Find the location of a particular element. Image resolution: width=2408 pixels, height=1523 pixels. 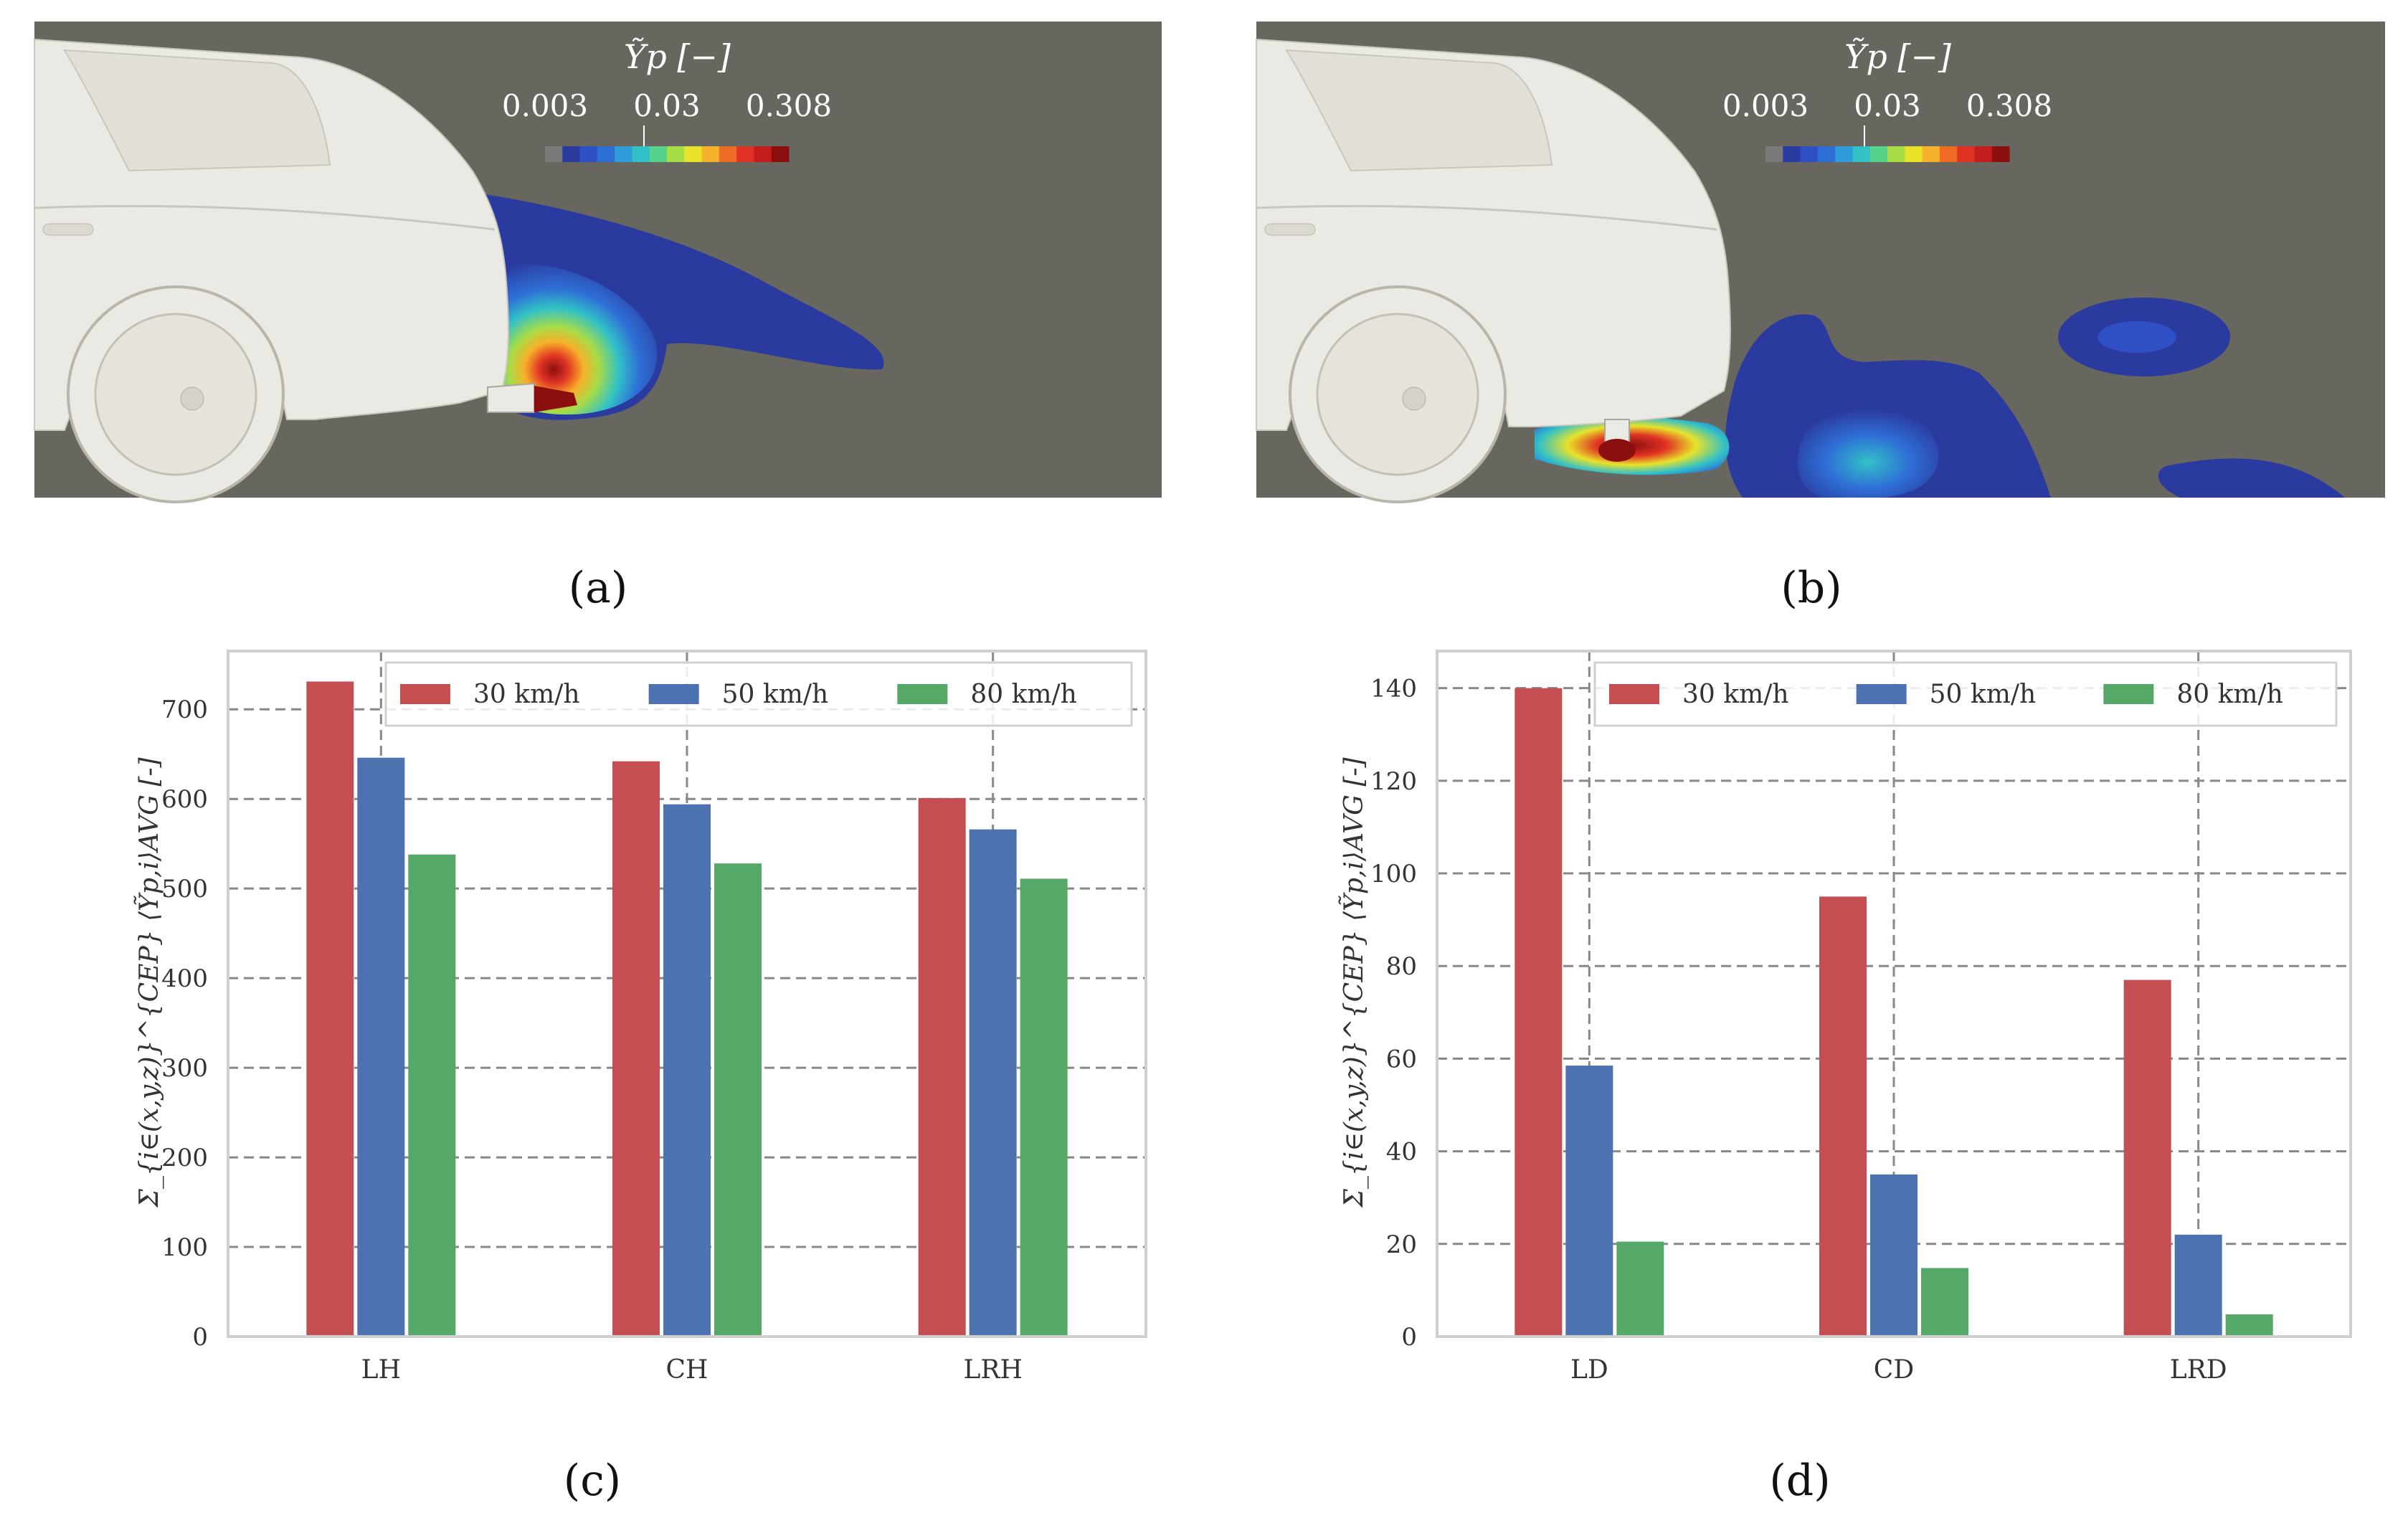

y-tick-label: 400 is located at coordinates (185, 978).